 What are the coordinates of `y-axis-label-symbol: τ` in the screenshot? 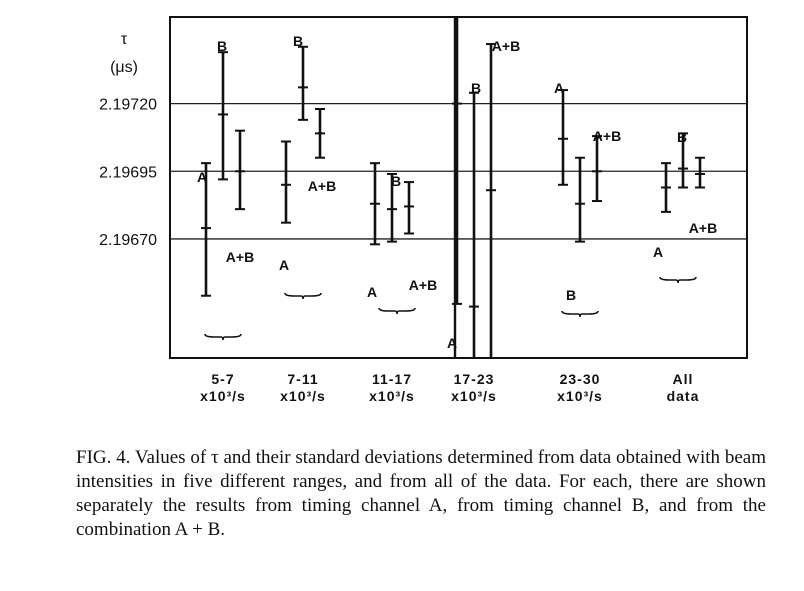 It's located at (124, 39).